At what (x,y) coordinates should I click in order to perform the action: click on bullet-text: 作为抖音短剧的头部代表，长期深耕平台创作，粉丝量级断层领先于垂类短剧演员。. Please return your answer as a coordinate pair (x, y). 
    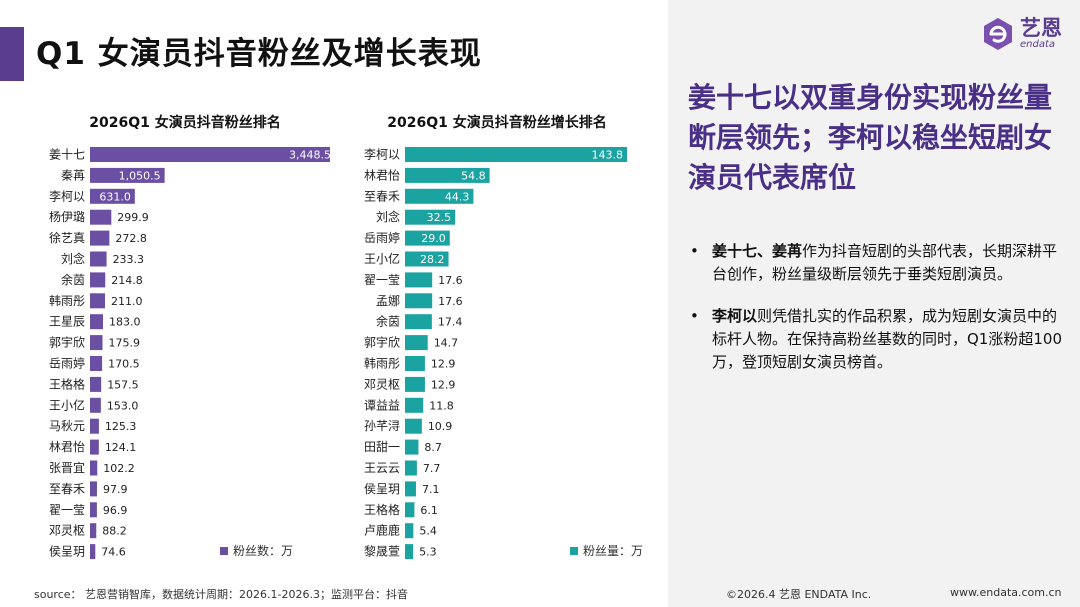
    Looking at the image, I should click on (885, 262).